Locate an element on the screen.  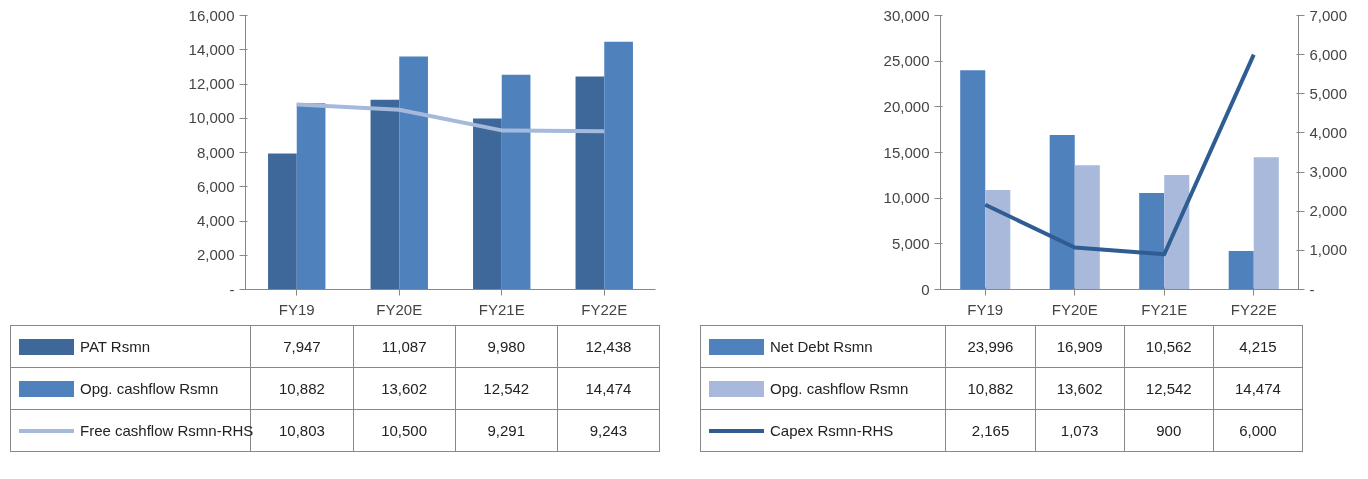
data-label: 10,562 is located at coordinates (1169, 346).